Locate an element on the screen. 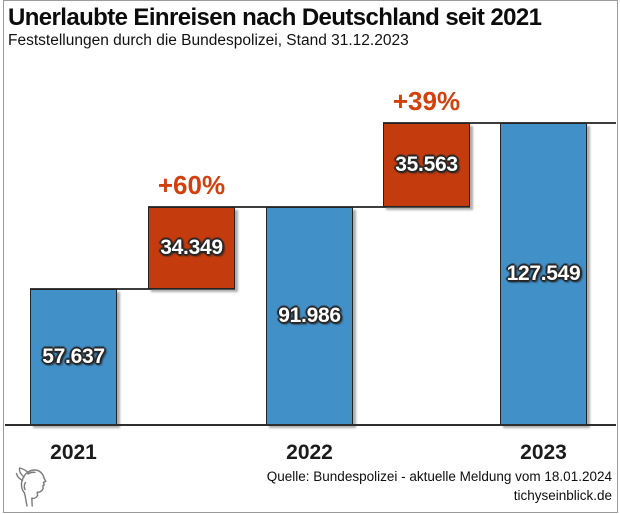 The height and width of the screenshot is (514, 620). bar-value-label: 35.563 is located at coordinates (426, 164).